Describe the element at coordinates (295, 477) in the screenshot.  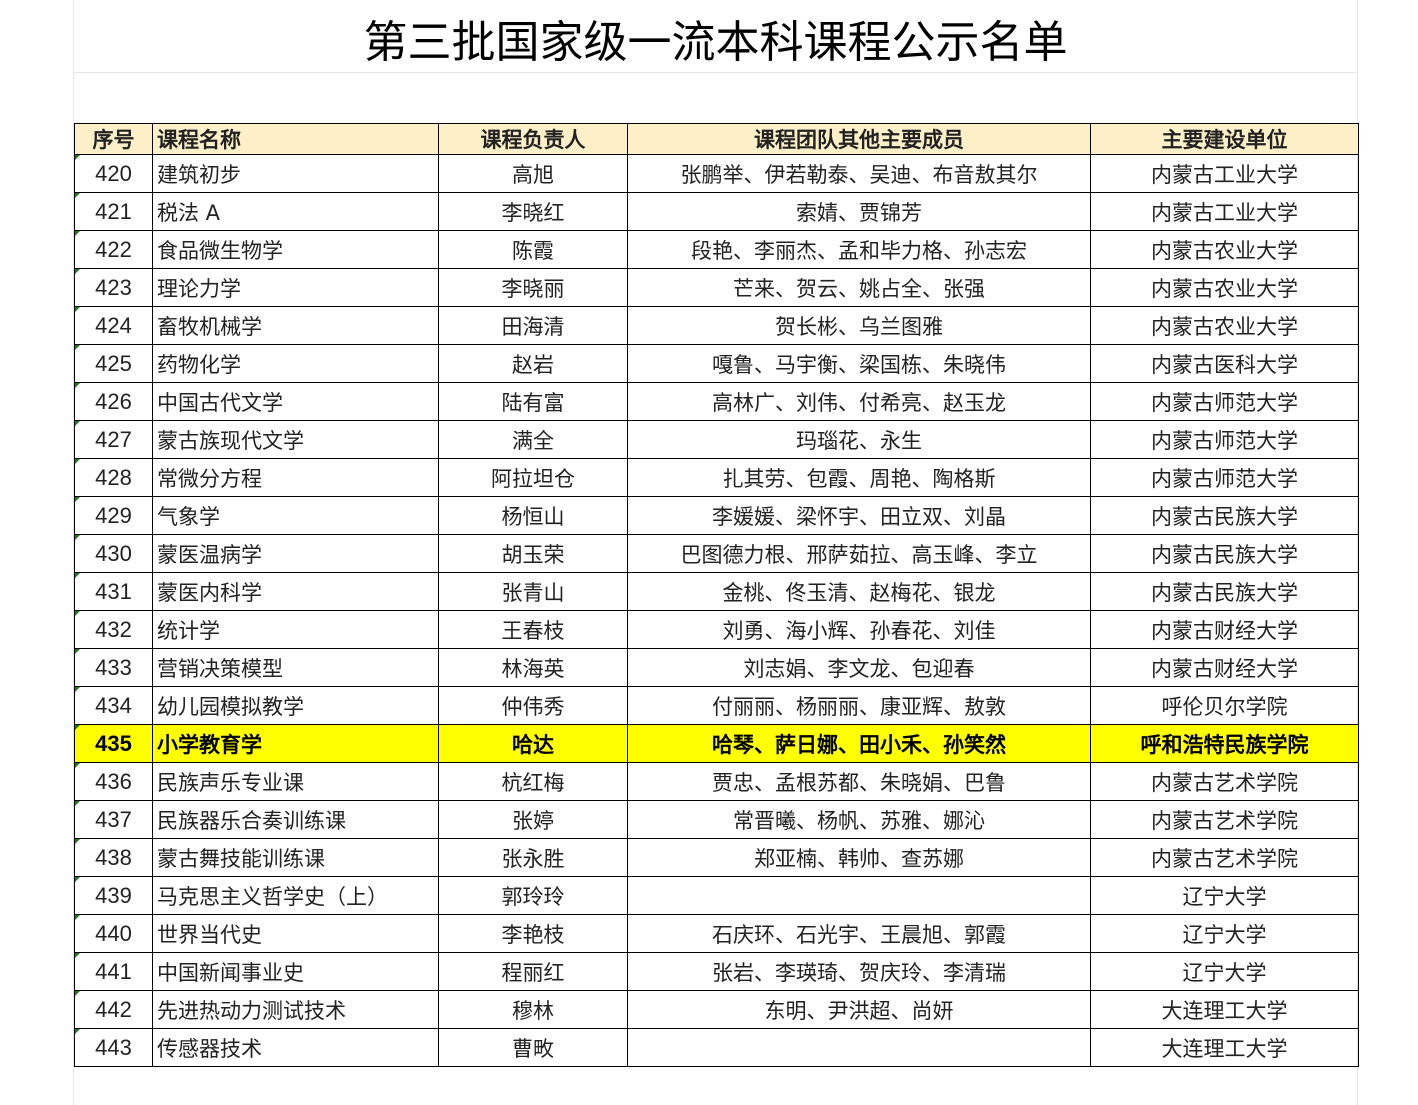
I see `cell-course-name: 常微分方程` at that location.